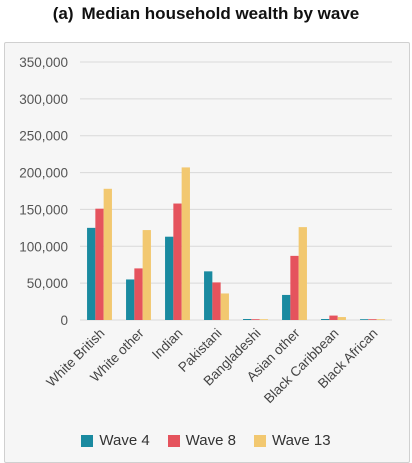 This screenshot has height=463, width=412. I want to click on y-tick-label: 200,000, so click(43, 173).